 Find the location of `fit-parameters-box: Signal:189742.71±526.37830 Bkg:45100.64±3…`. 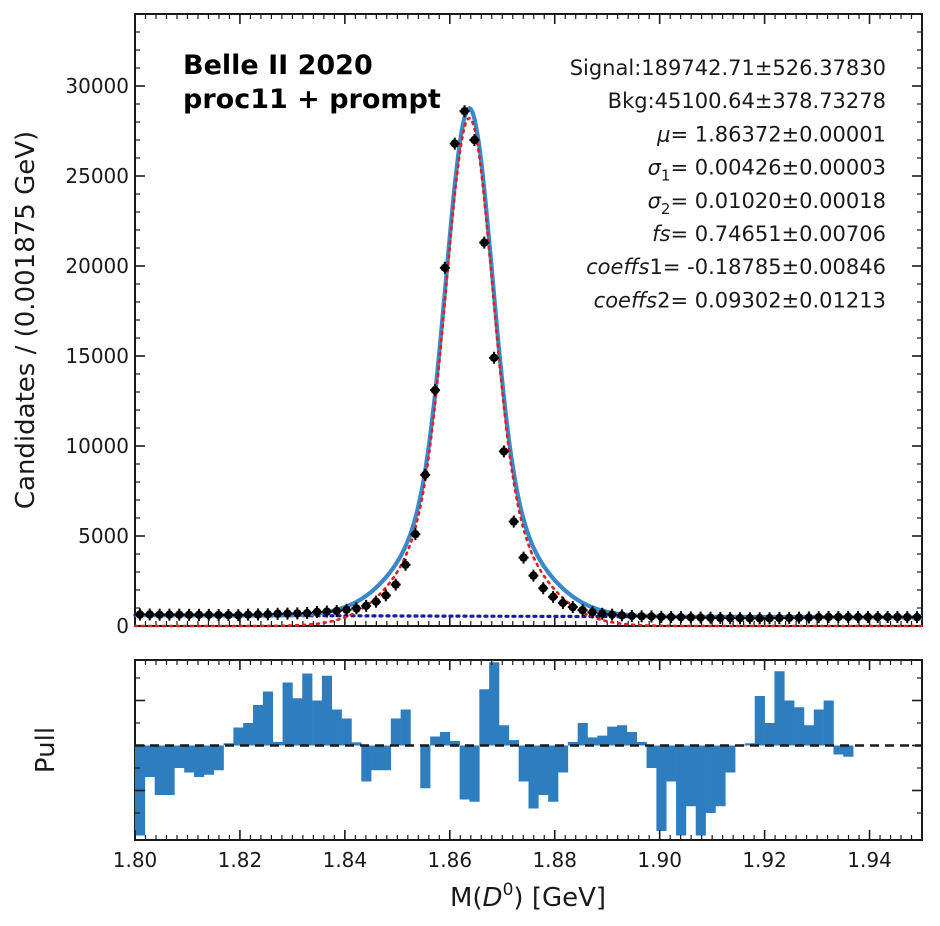

fit-parameters-box: Signal:189742.71±526.37830 Bkg:45100.64±3… is located at coordinates (728, 184).